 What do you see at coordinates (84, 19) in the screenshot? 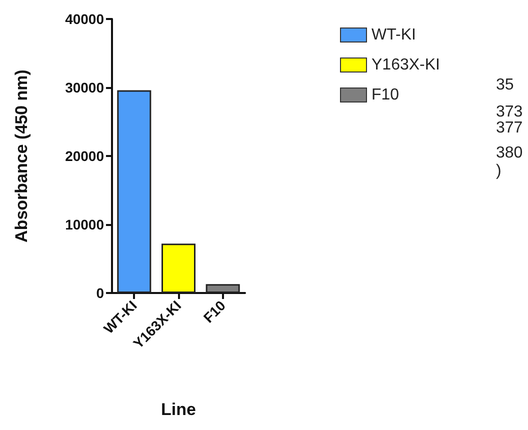
I see `y-tick-label: 40000` at bounding box center [84, 19].